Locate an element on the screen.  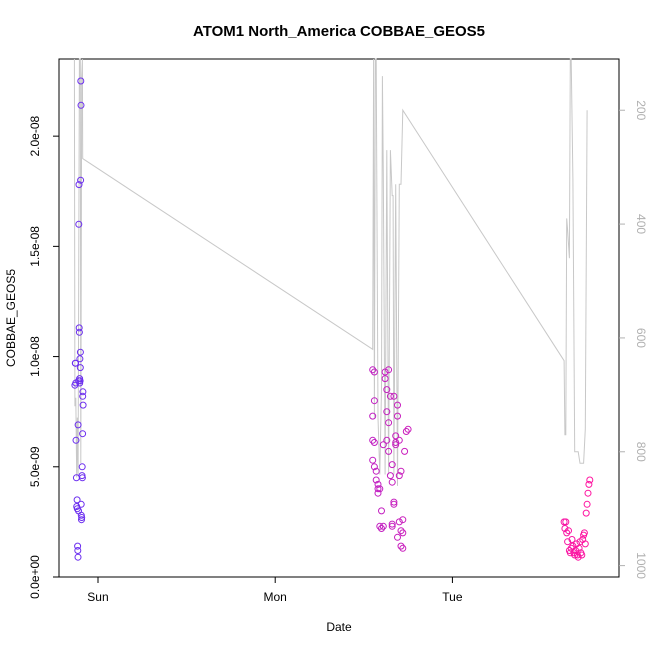
right-tick-label: 800 is located at coordinates (641, 452).